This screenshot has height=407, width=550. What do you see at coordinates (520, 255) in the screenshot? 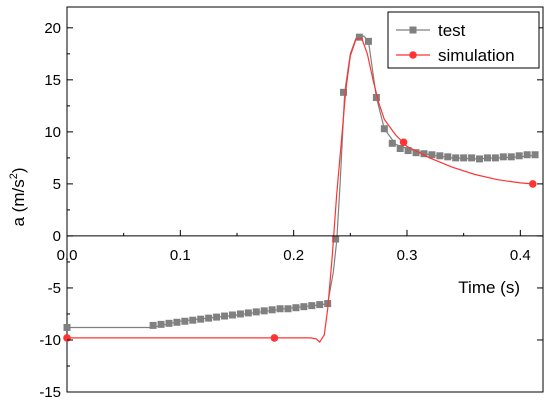
I see `x-tick-label: 0.4` at bounding box center [520, 255].